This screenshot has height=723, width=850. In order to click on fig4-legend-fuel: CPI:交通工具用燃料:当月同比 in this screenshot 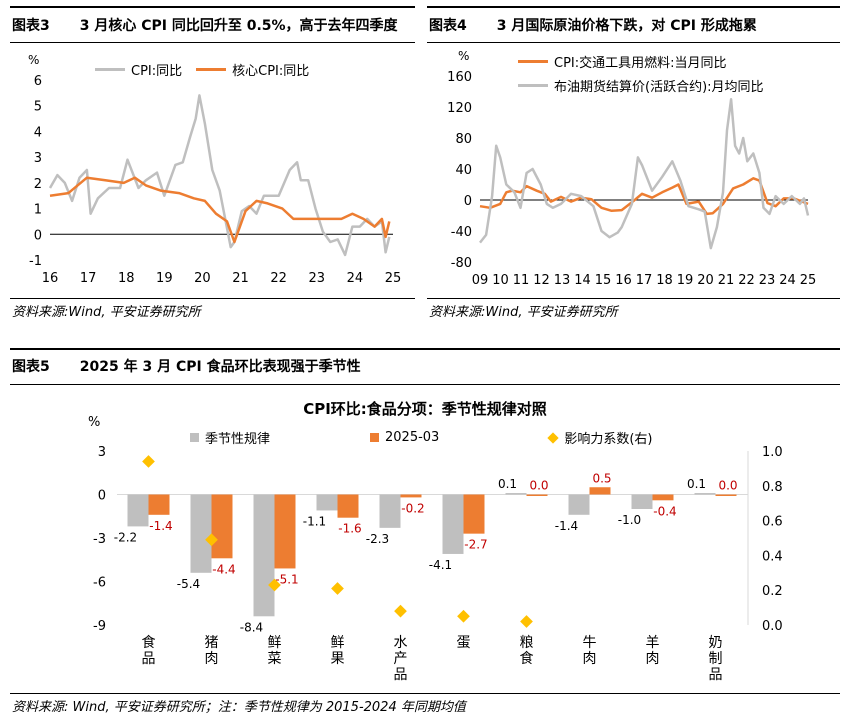, I will do `click(622, 61)`.